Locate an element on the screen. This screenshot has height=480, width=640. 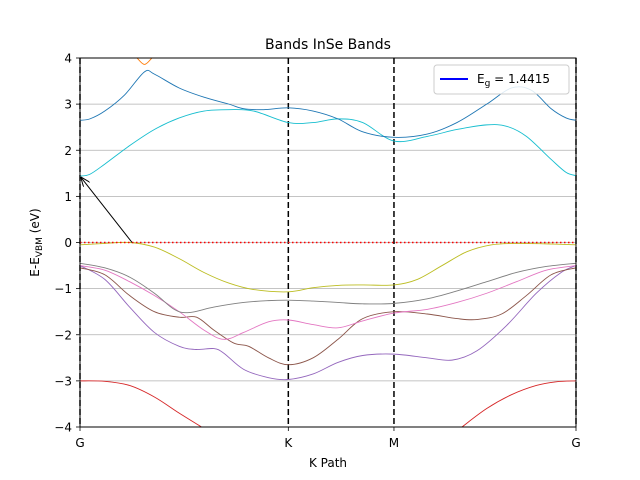
legend-label-suffix: = 1.4415 is located at coordinates (520, 79).